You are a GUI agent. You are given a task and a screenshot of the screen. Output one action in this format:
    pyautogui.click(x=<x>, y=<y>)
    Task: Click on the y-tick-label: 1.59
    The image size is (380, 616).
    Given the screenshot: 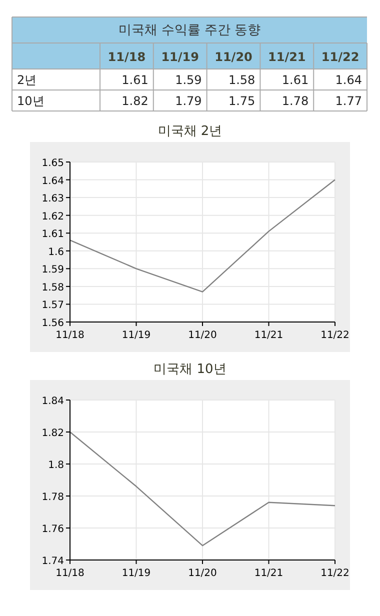 What is the action you would take?
    pyautogui.click(x=53, y=270)
    